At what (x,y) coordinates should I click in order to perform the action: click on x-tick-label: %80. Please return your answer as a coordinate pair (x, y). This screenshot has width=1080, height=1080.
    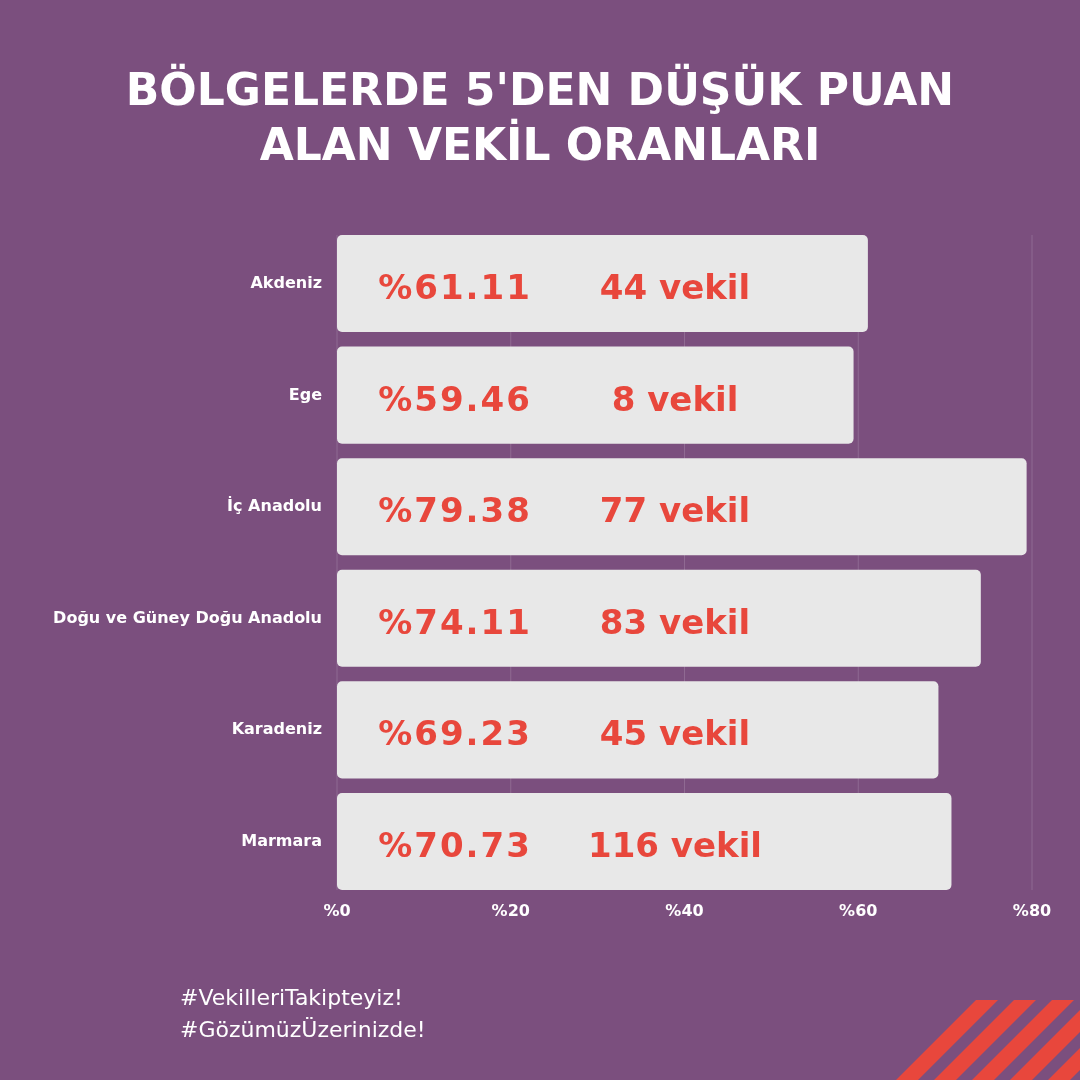
    Looking at the image, I should click on (1032, 910).